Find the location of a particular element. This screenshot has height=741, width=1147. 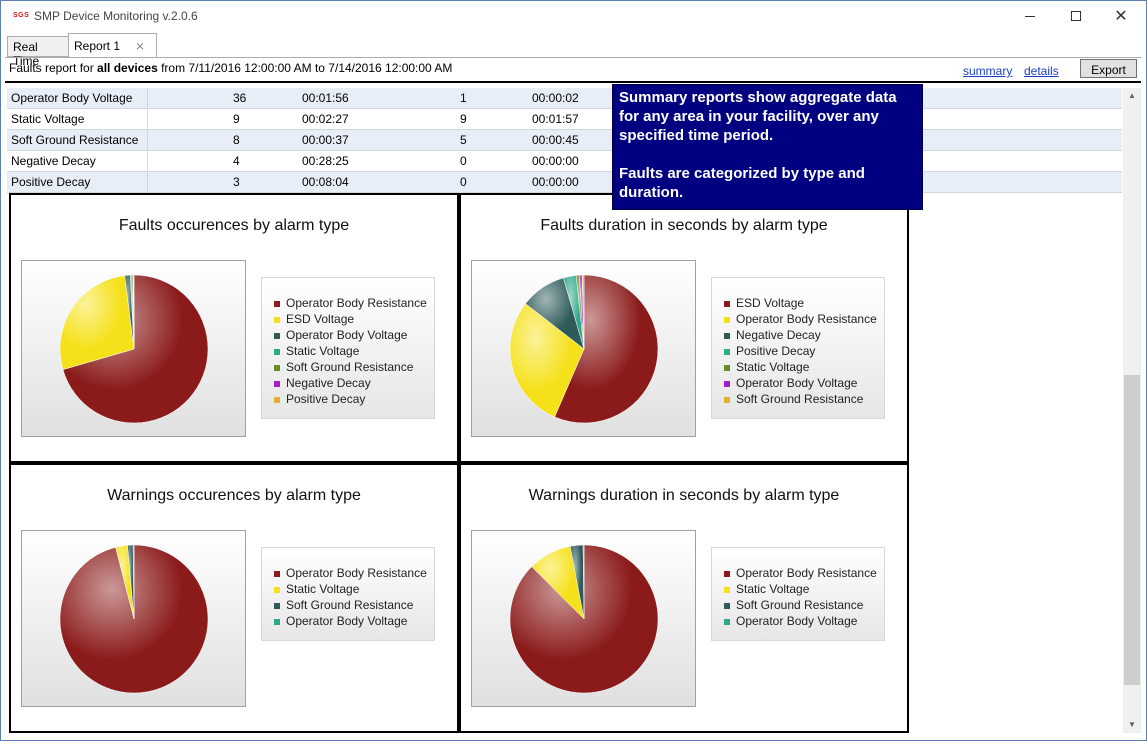

fault-duration-cell: 00:00:37 is located at coordinates (325, 140).